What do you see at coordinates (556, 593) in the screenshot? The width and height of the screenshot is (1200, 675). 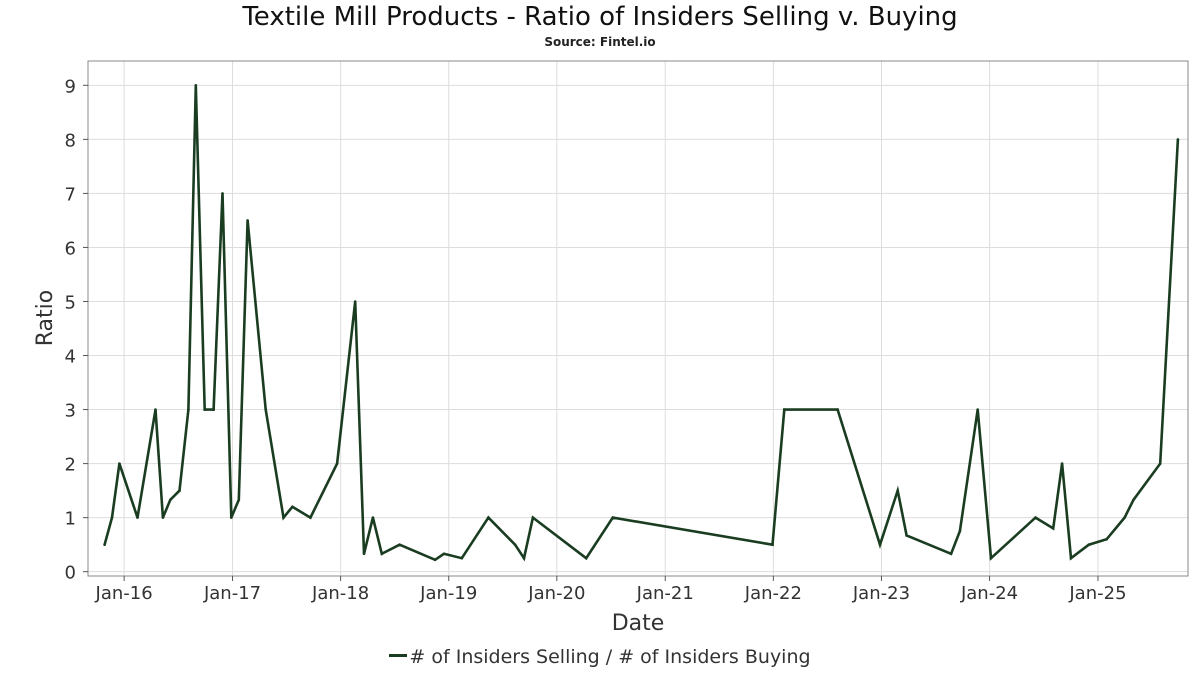 I see `x-tick-label: Jan-20` at bounding box center [556, 593].